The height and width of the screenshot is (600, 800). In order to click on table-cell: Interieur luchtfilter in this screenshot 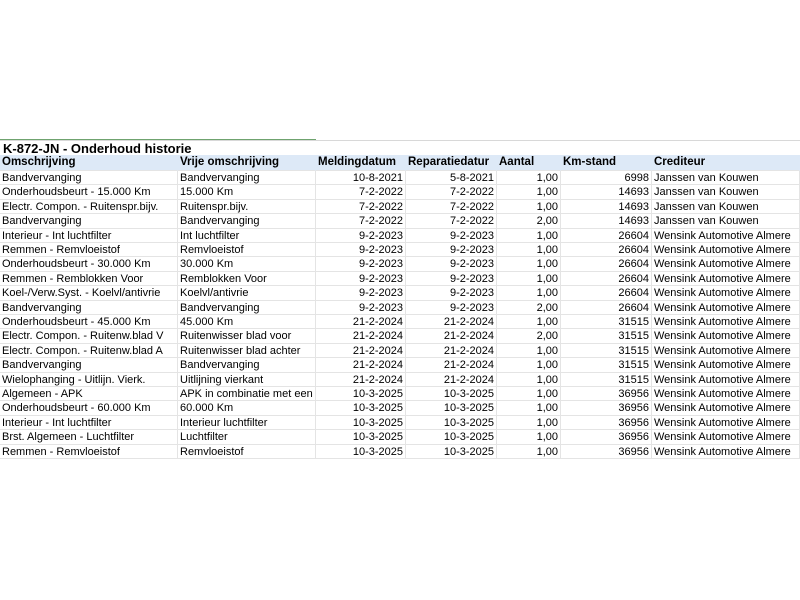, I will do `click(247, 423)`.